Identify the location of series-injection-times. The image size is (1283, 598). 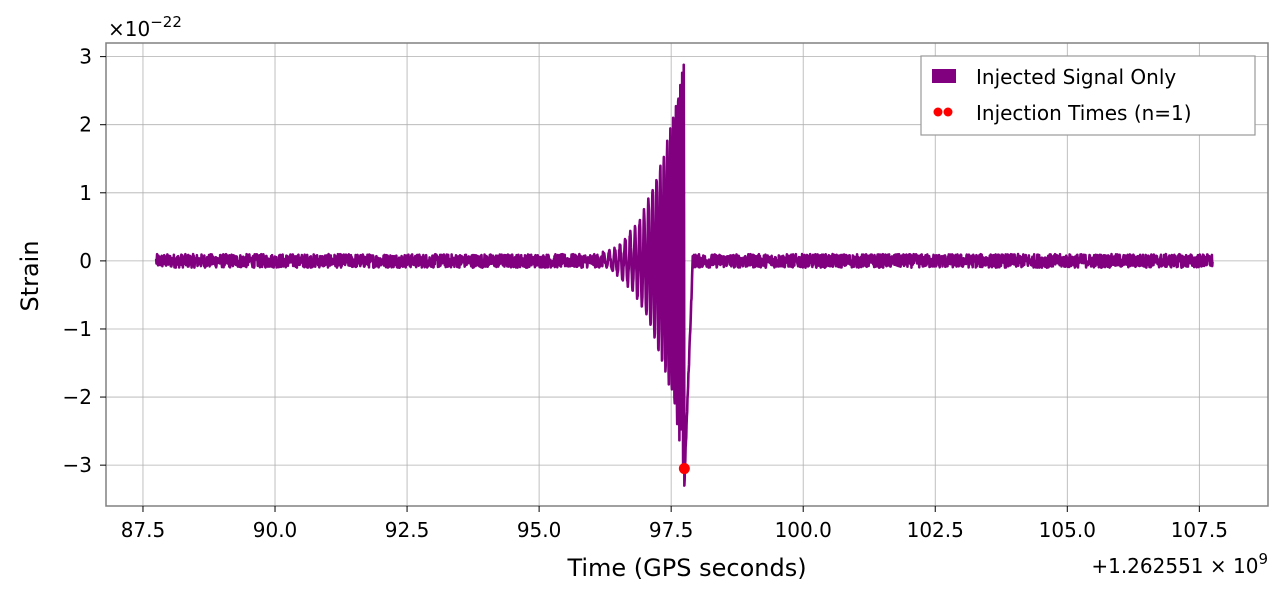
(684, 469).